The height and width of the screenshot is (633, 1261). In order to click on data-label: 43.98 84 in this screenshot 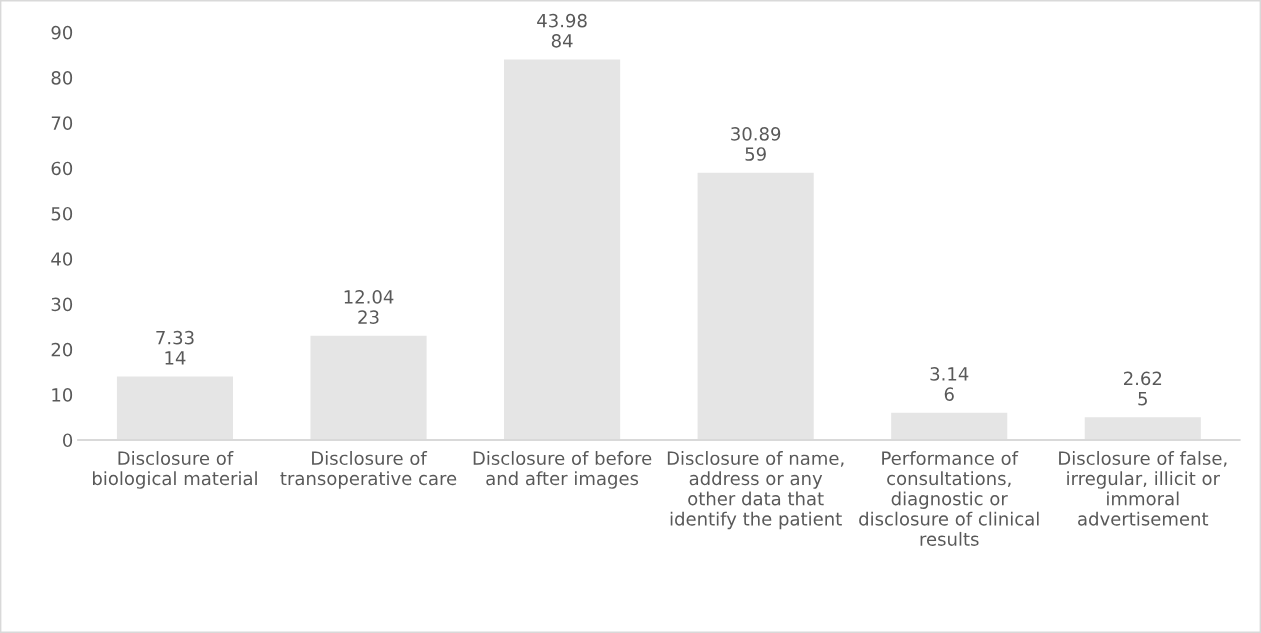, I will do `click(562, 30)`.